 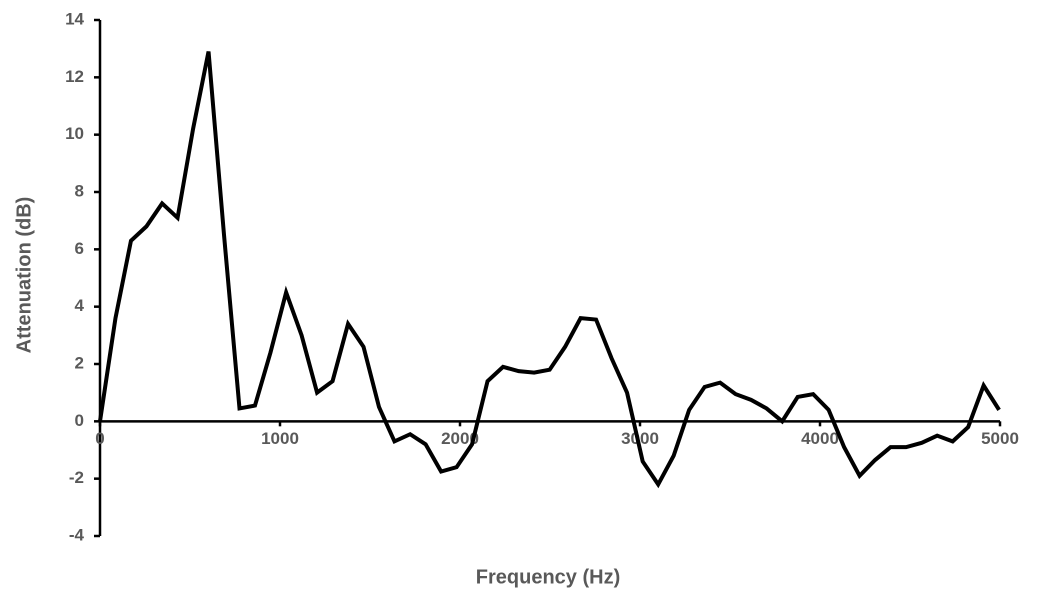 What do you see at coordinates (79, 362) in the screenshot?
I see `y-tick-label: 2` at bounding box center [79, 362].